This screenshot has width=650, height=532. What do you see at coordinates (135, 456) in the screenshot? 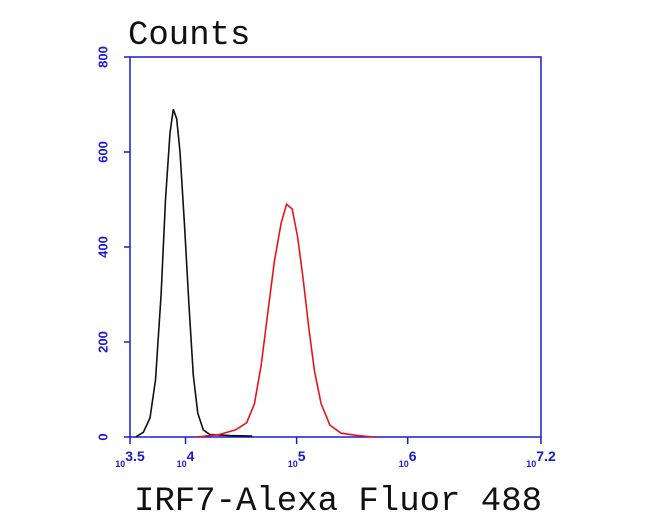
I see `x-tick-exponent: 3.5` at bounding box center [135, 456].